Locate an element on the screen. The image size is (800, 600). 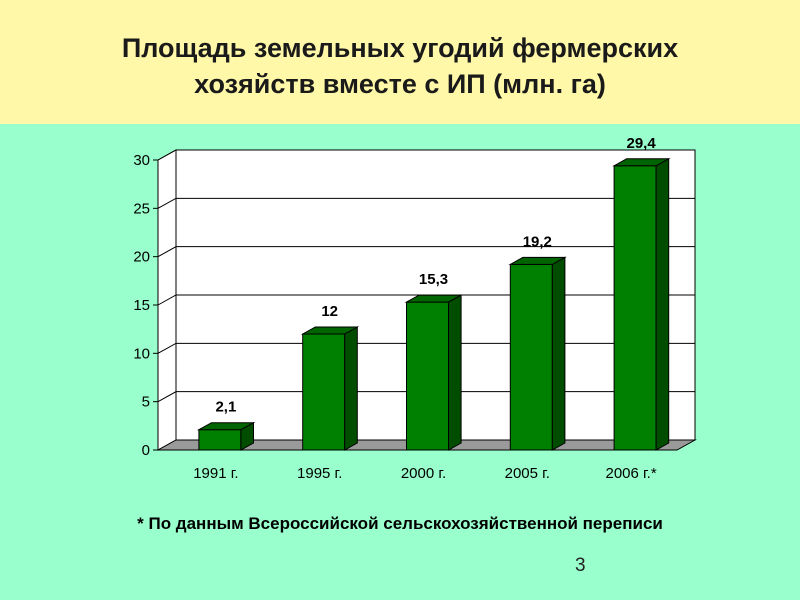
data-label: 29,4 is located at coordinates (641, 143).